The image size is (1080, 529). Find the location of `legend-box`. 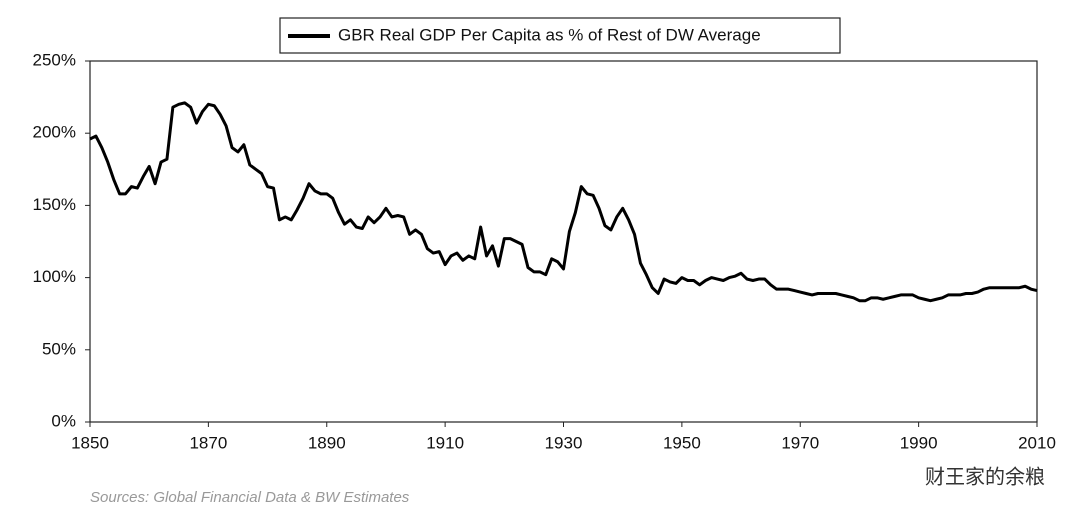

legend-box is located at coordinates (560, 35).